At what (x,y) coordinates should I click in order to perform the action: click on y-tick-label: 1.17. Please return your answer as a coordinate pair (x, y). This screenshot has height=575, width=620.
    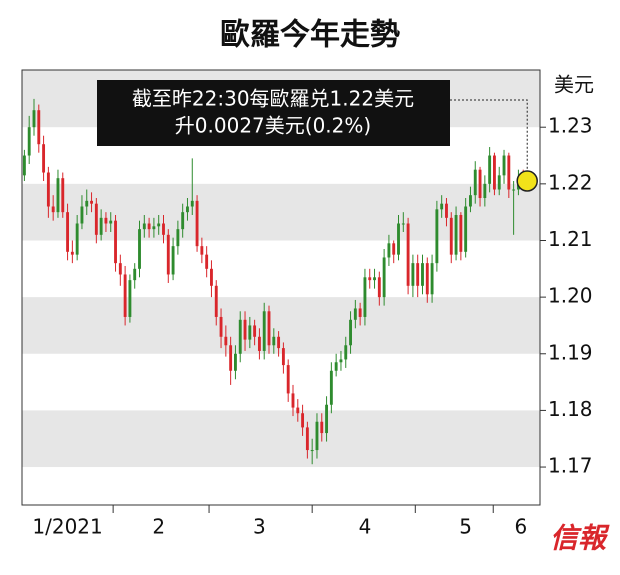
    Looking at the image, I should click on (570, 466).